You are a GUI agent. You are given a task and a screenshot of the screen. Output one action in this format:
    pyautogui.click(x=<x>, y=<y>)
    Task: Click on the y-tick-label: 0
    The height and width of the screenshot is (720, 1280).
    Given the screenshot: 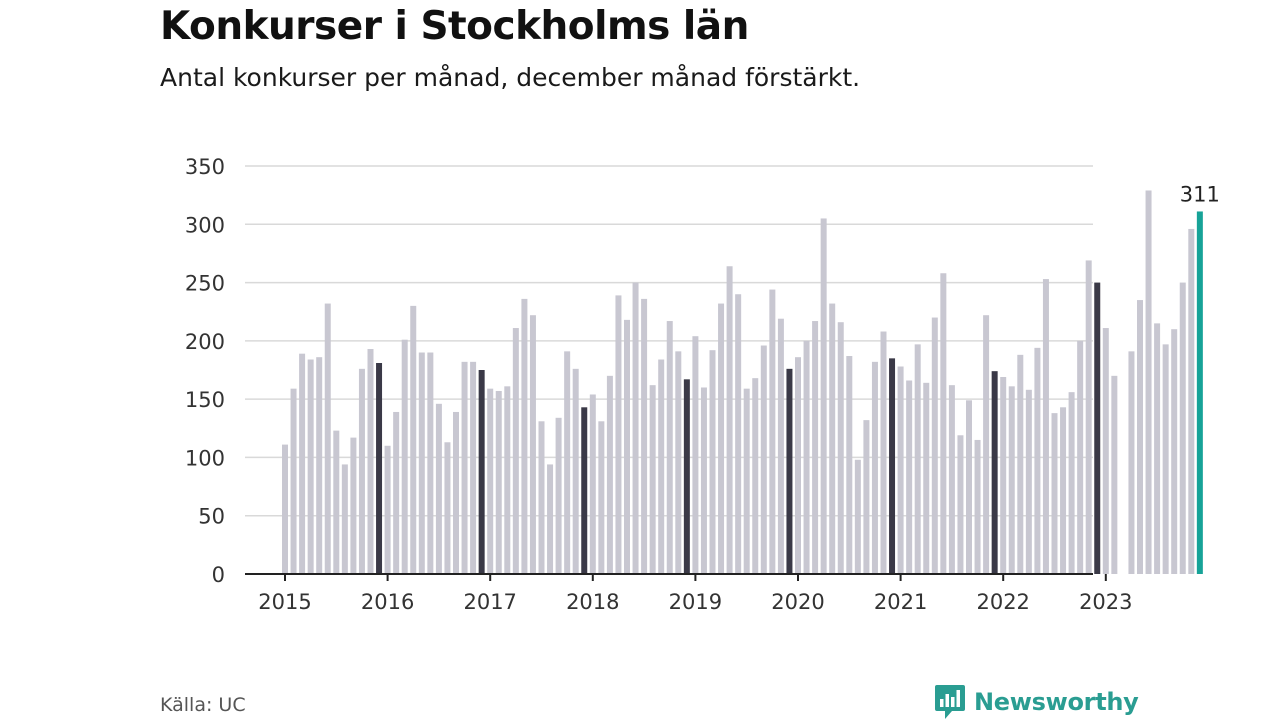 What is the action you would take?
    pyautogui.click(x=218, y=575)
    